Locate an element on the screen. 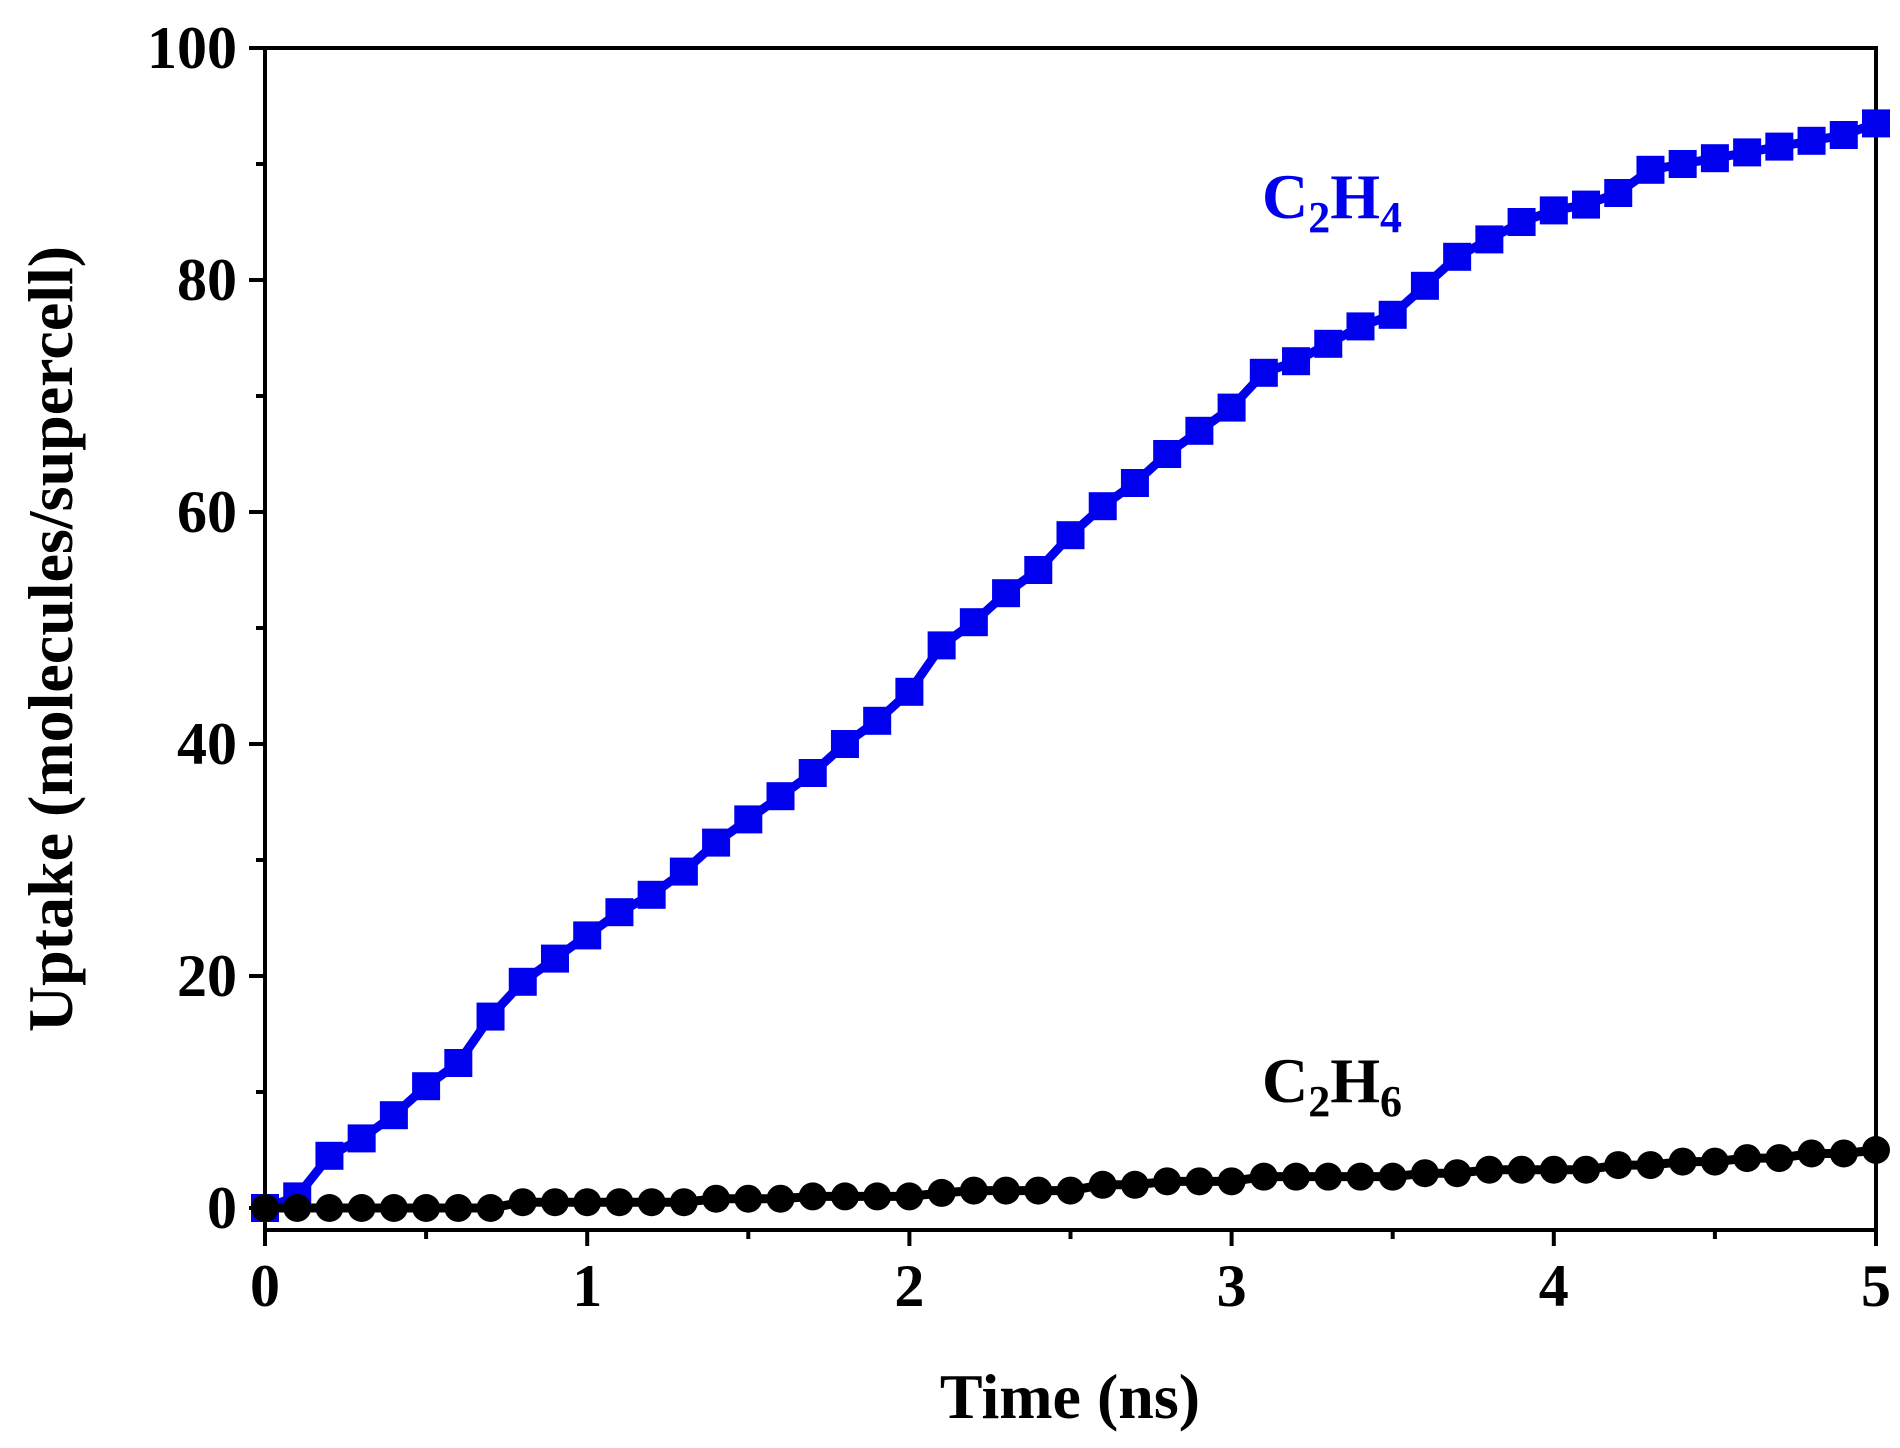 The height and width of the screenshot is (1448, 1900). series-label-c2h6: C2H6 is located at coordinates (1332, 1085).